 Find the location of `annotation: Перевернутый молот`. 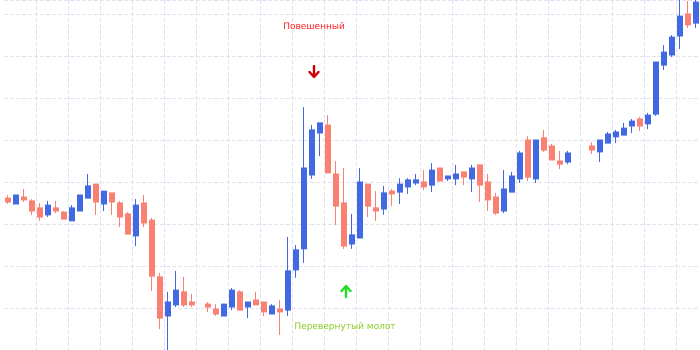

annotation: Перевернутый молот is located at coordinates (345, 327).